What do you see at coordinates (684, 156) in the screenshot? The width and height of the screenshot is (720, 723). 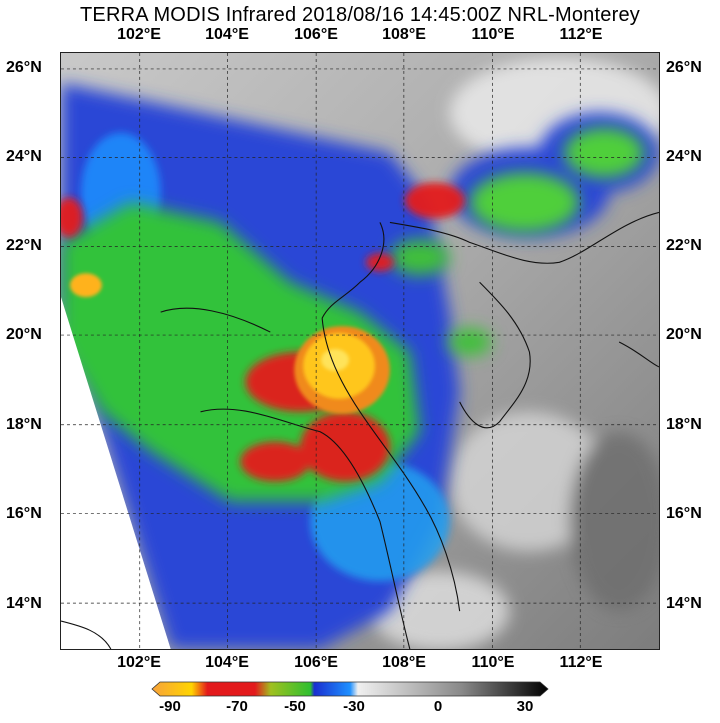 I see `lat-label-right: 24°N` at bounding box center [684, 156].